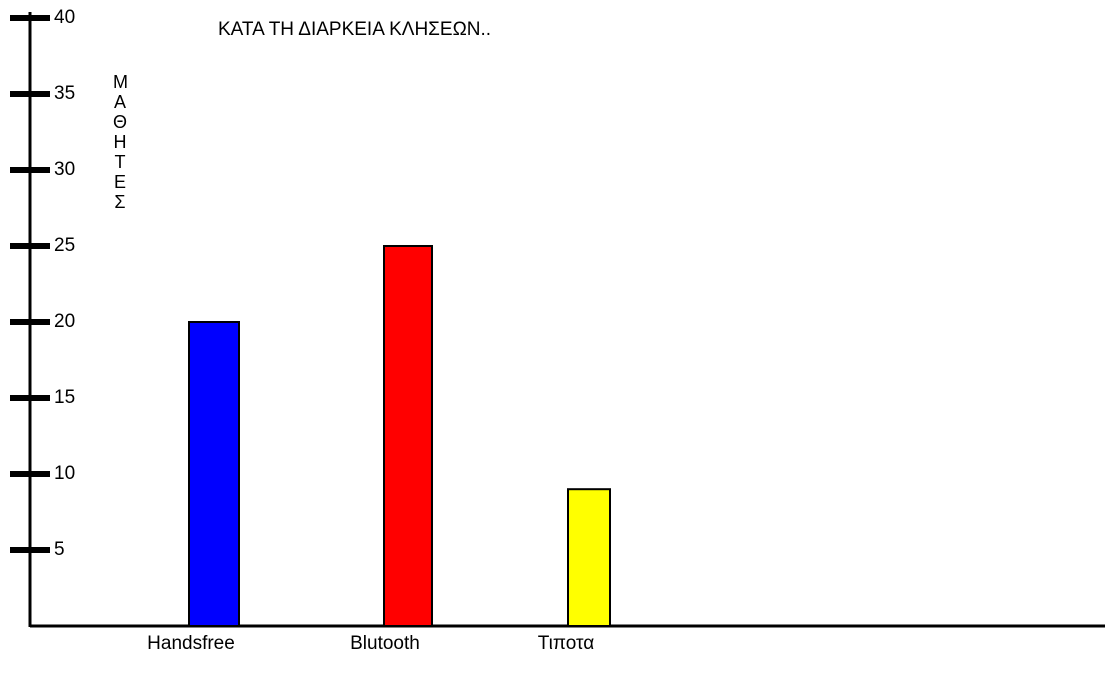  I want to click on chart-title: ΚΑΤΑ ΤΗ ΔΙΑΡΚΕΙΑ ΚΛΗΣΕΩΝ.., so click(354, 29).